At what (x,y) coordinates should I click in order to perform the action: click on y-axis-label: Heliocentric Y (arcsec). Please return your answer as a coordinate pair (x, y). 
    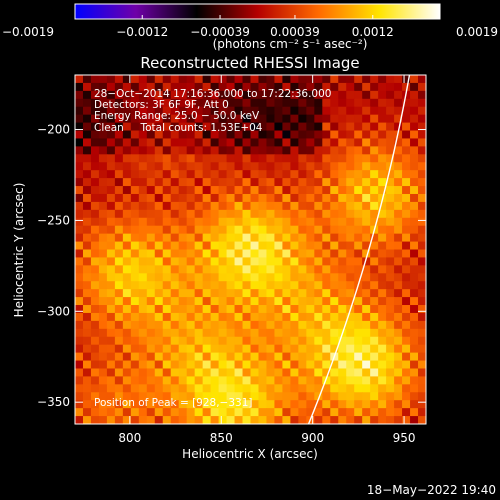
    Looking at the image, I should click on (19, 250).